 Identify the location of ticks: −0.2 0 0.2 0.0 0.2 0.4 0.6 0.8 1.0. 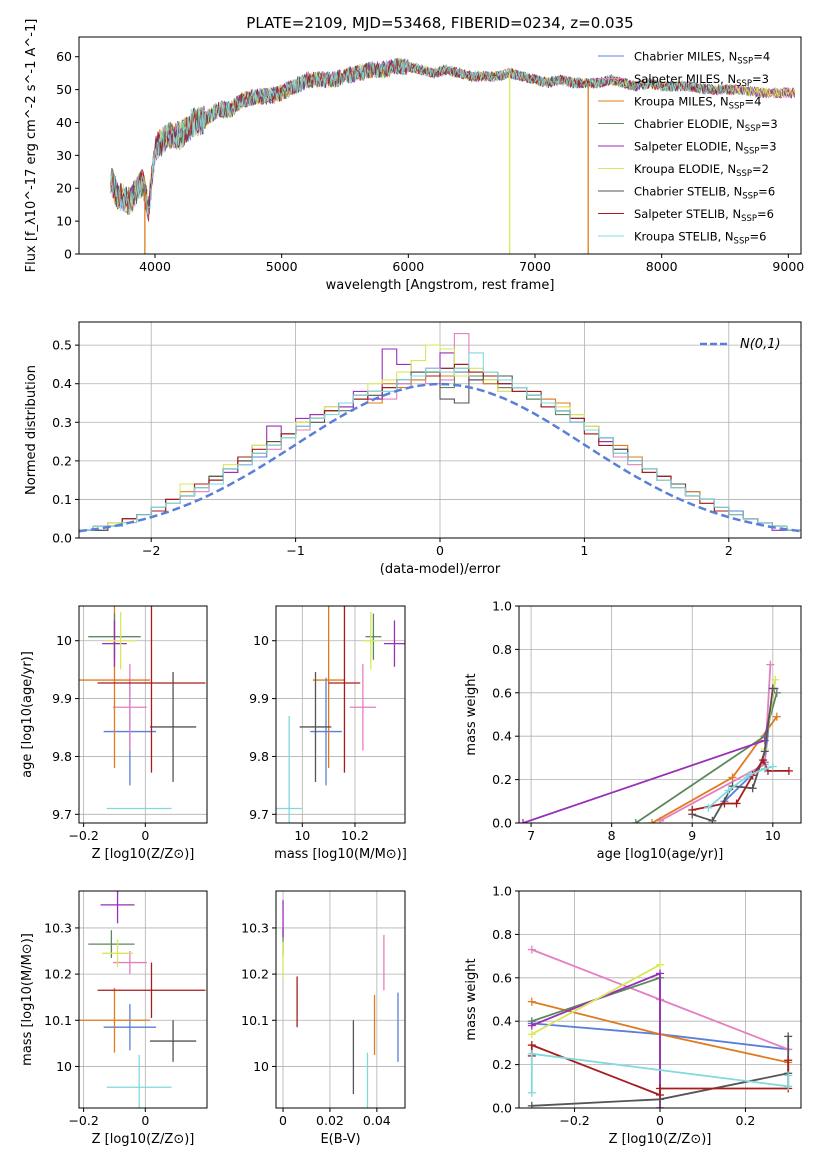
(623, 1006).